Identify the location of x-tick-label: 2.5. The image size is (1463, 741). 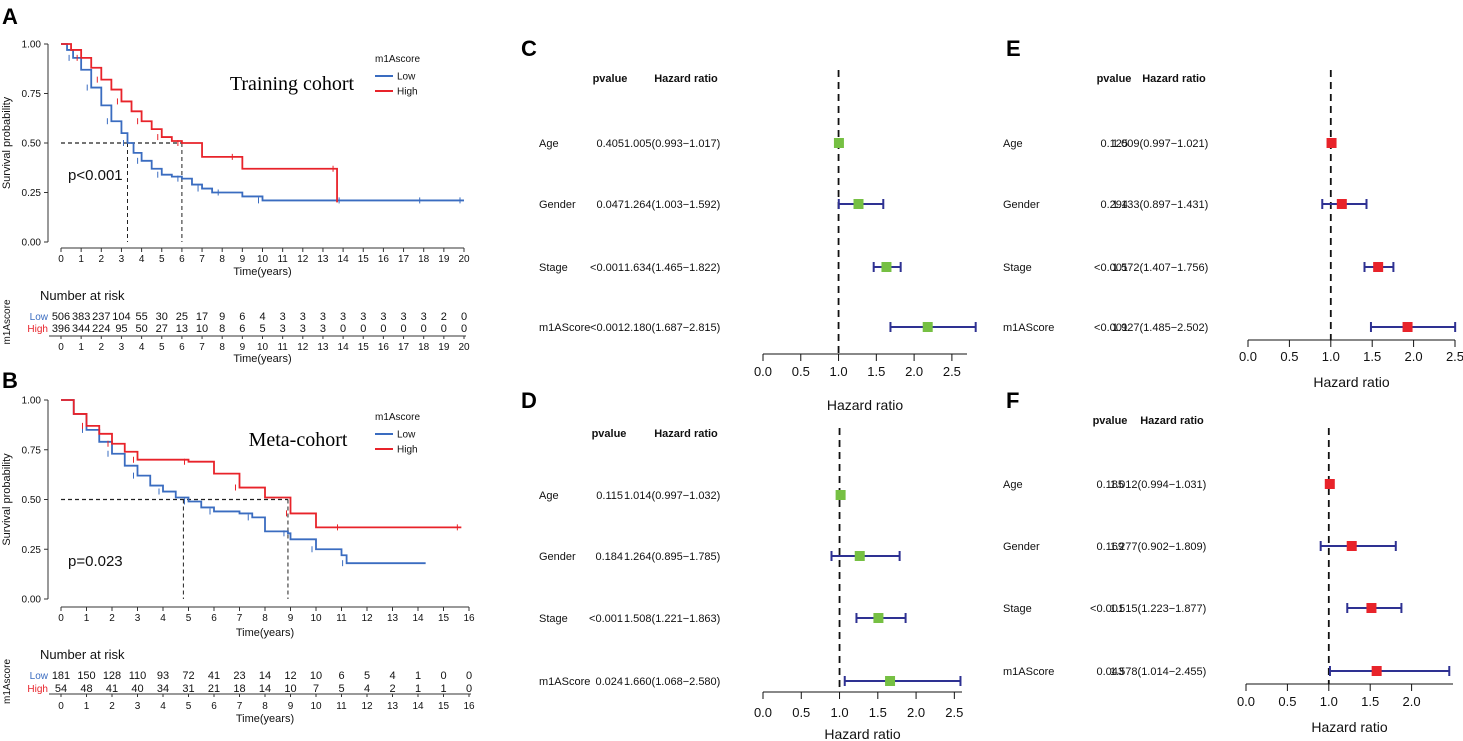
(952, 371).